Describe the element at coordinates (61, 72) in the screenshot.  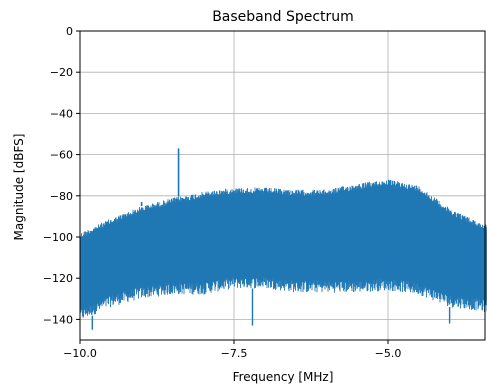
I see `y-tick-label: −20` at that location.